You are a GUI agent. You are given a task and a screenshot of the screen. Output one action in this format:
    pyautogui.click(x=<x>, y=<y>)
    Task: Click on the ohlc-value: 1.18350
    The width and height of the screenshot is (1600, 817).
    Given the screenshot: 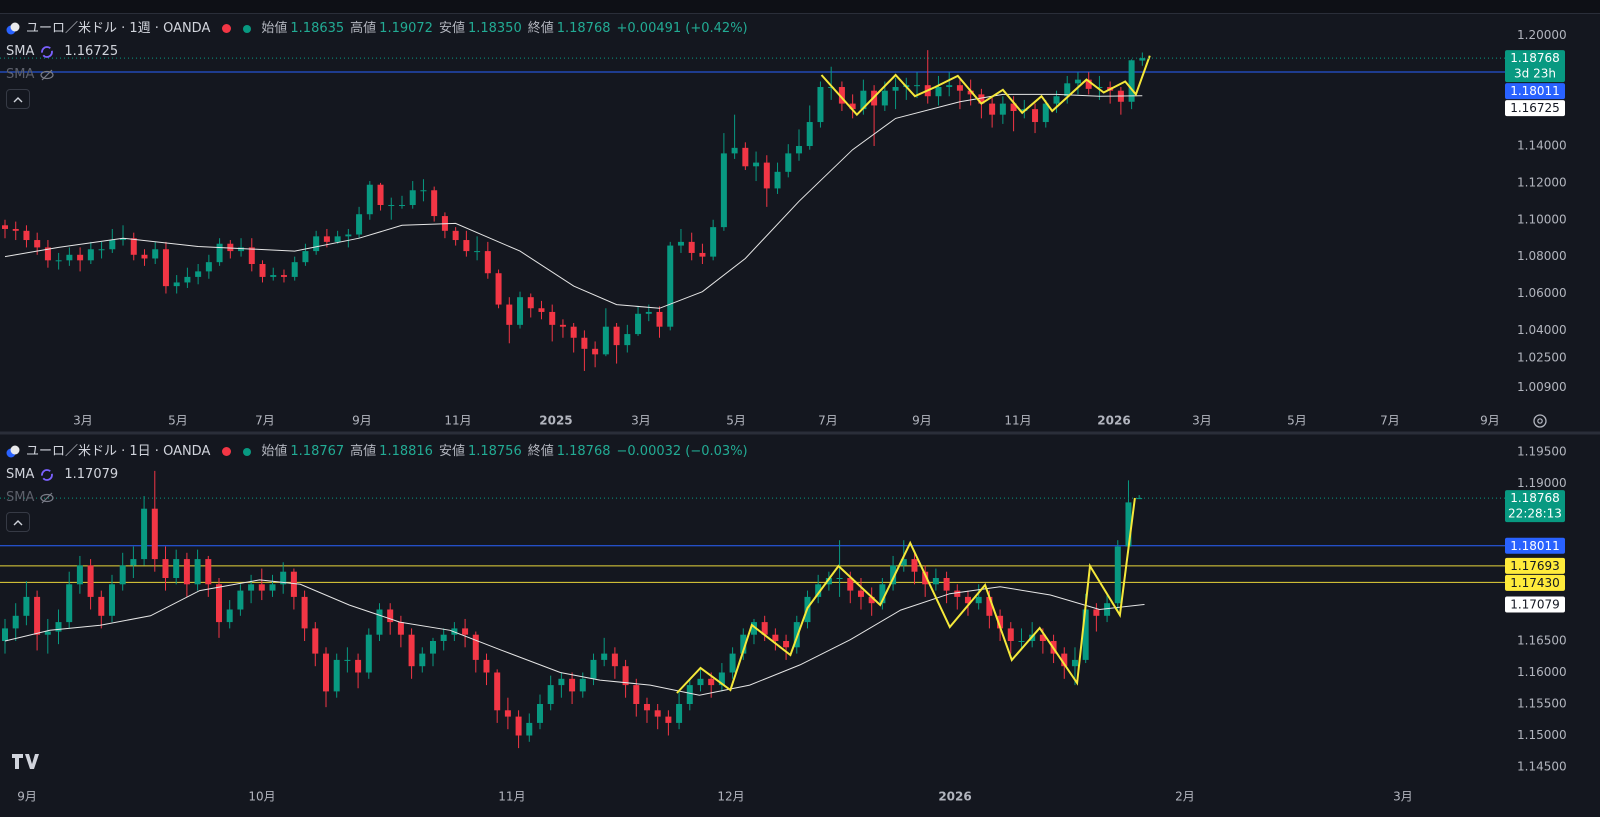 What is the action you would take?
    pyautogui.click(x=494, y=28)
    